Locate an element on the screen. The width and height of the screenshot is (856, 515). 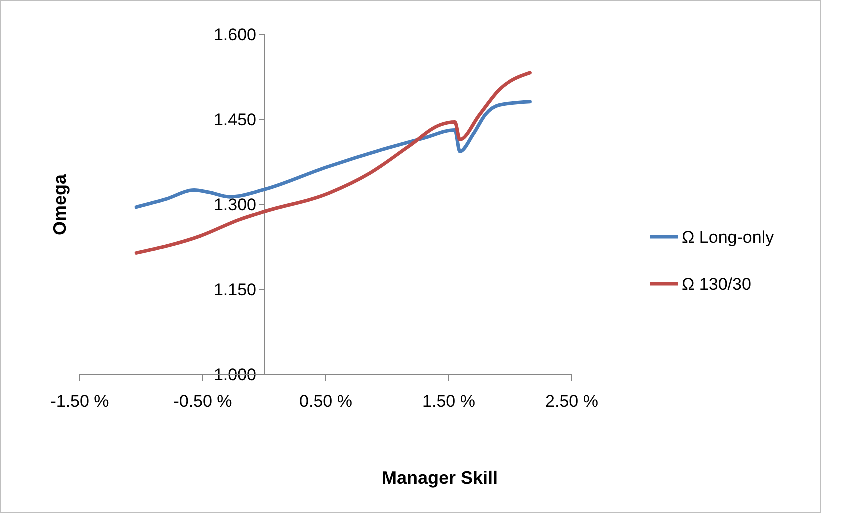
y-axis-title: Omega is located at coordinates (60, 205).